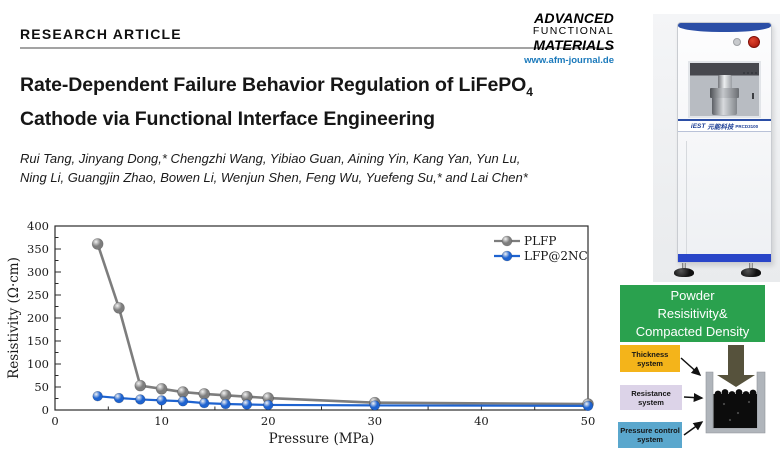  I want to click on diagram-title-line1: Powder, so click(692, 295).